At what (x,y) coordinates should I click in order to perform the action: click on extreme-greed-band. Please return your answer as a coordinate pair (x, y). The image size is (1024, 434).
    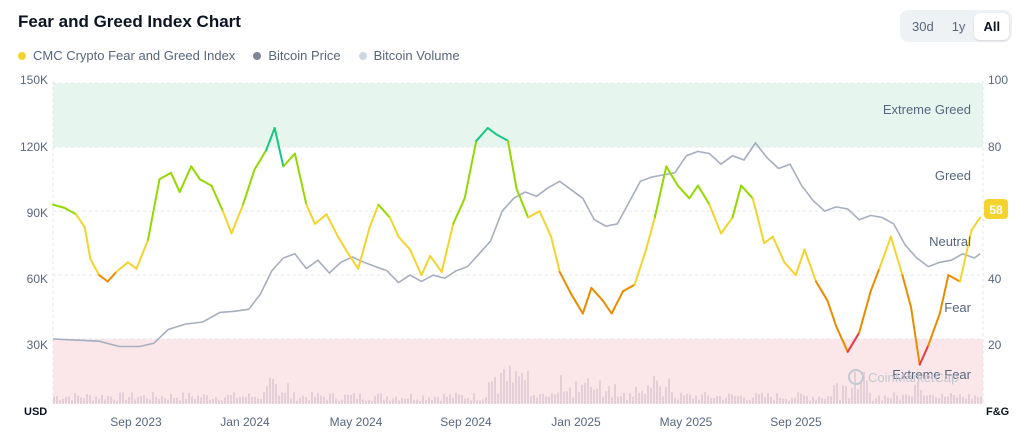
    Looking at the image, I should click on (518, 115).